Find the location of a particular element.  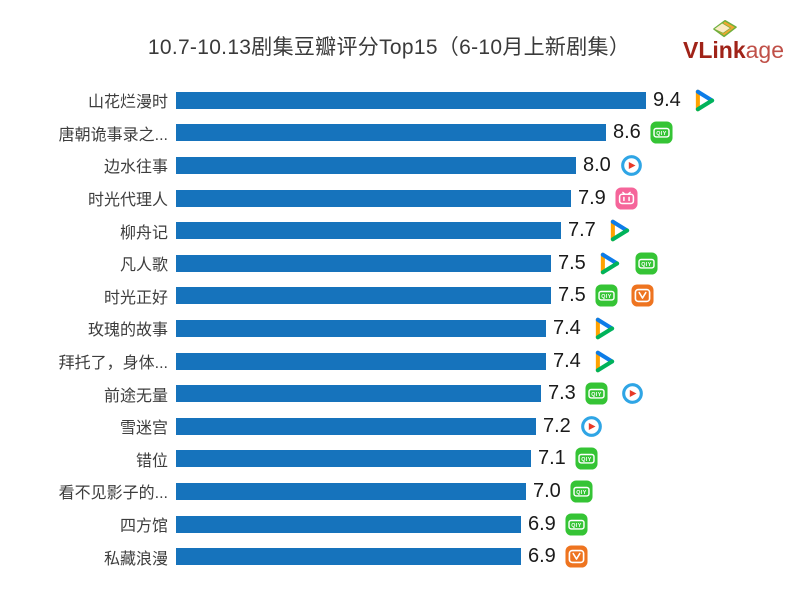

chart-row: 柳舟记 7.7 is located at coordinates (400, 230).